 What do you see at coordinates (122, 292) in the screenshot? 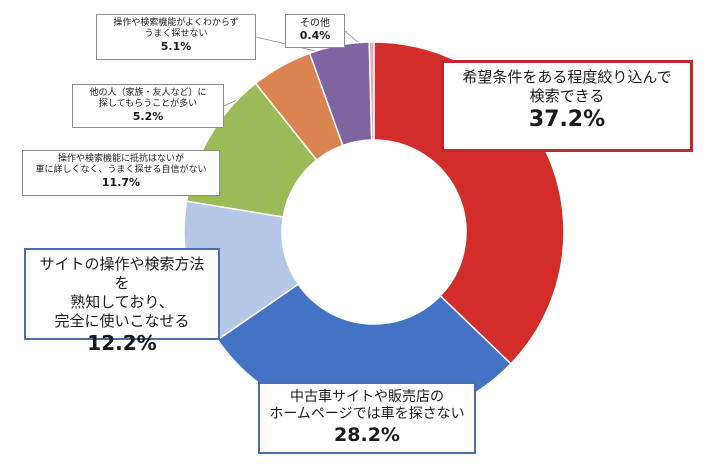
I see `slice-label-2: サイトの操作や検索方法を 熟知しており、 完全に使いこなせる` at bounding box center [122, 292].